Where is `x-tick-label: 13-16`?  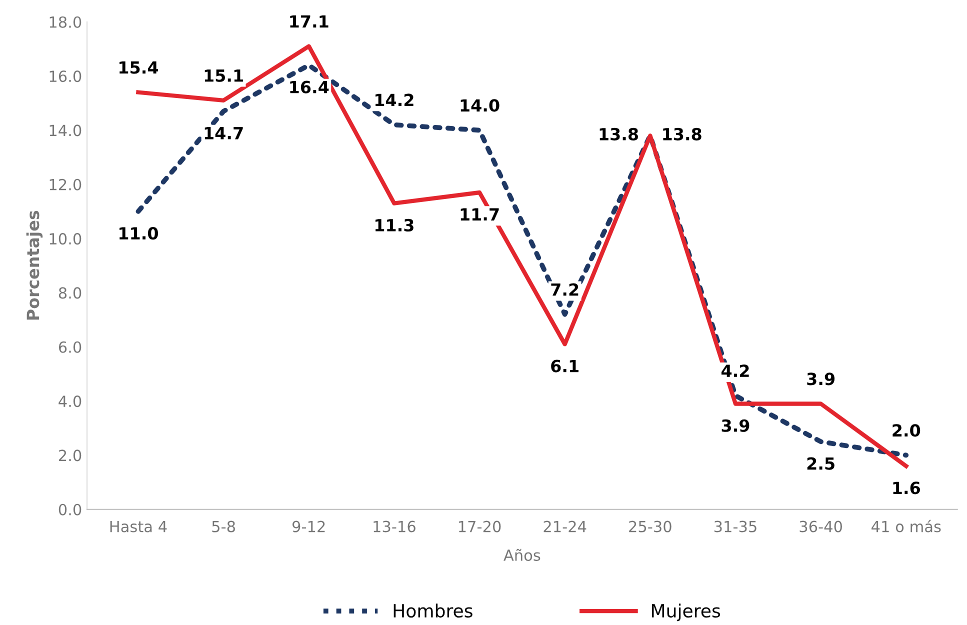 x-tick-label: 13-16 is located at coordinates (395, 526).